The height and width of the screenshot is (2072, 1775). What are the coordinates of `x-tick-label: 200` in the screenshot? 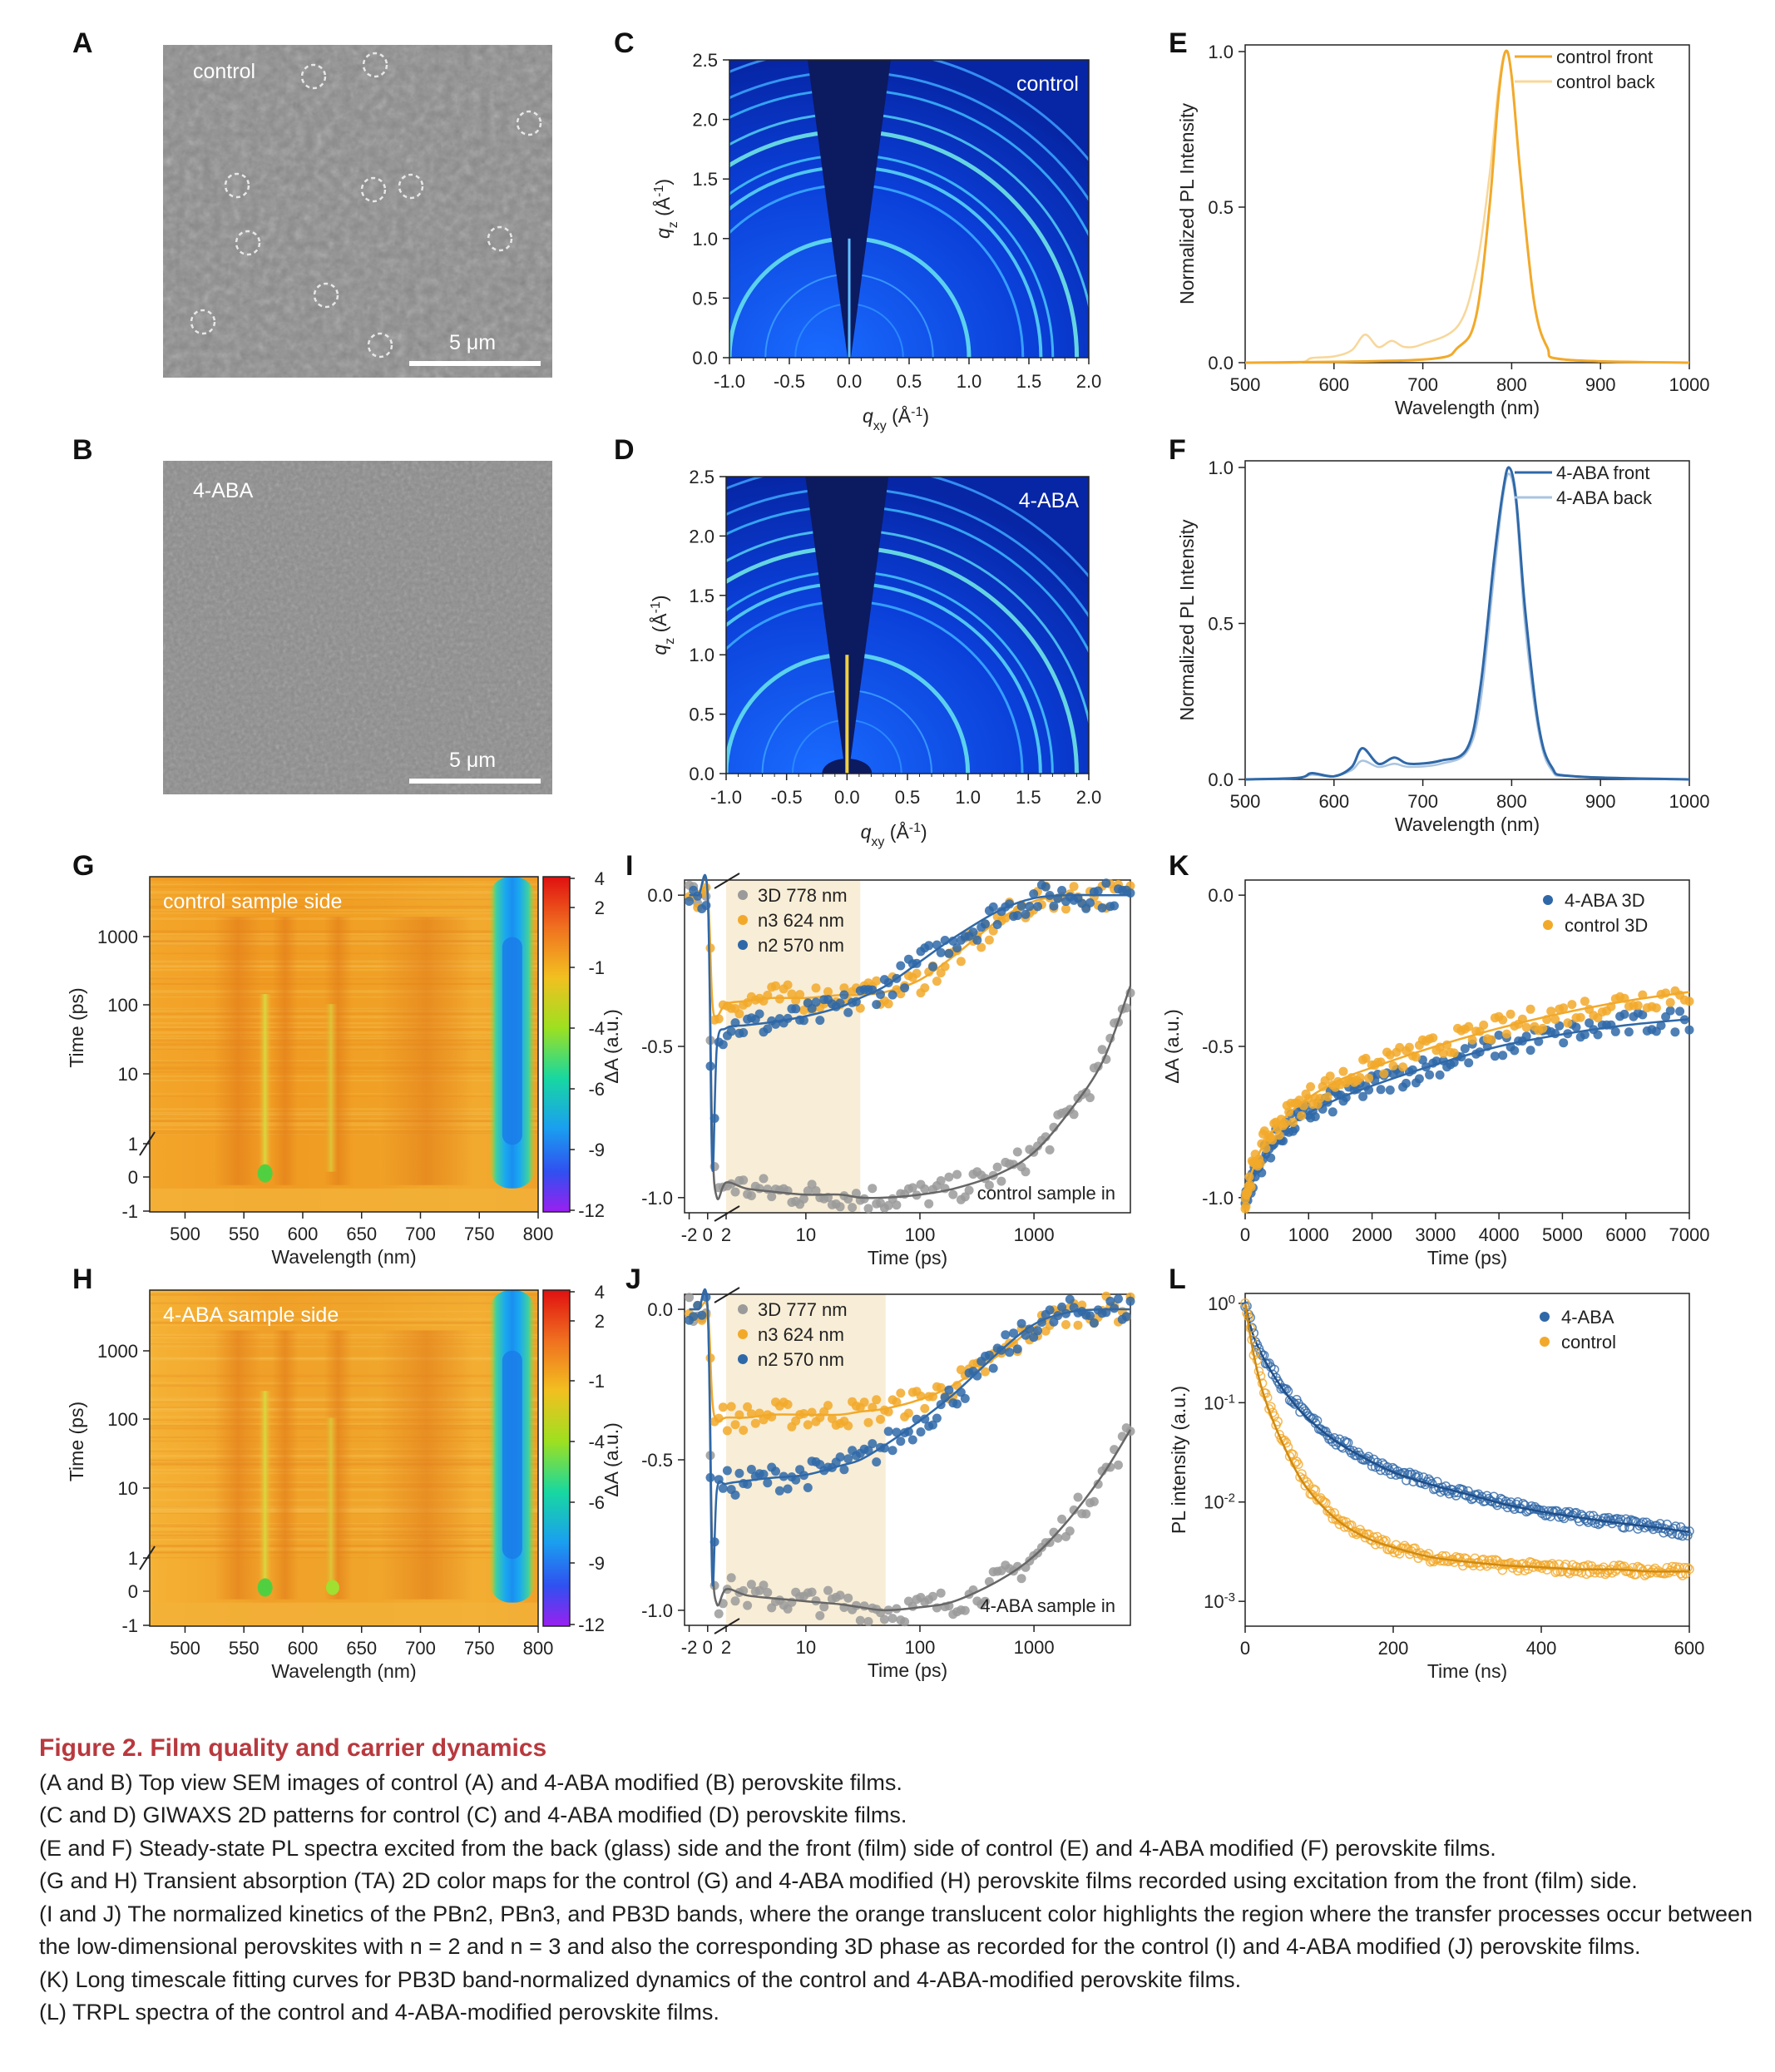 It's located at (1394, 1648).